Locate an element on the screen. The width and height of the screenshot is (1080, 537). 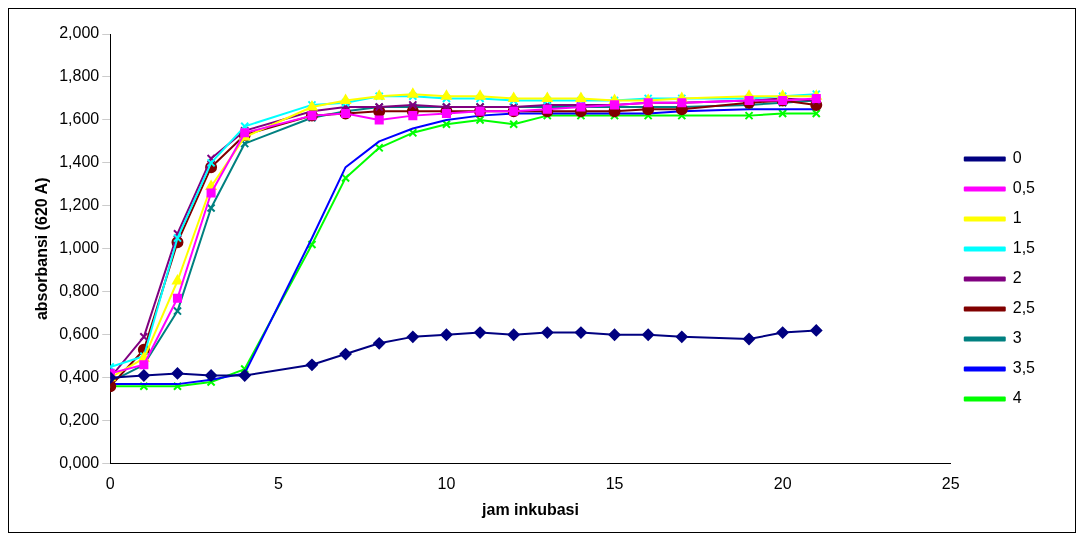
legend-label: 3 is located at coordinates (1017, 338).